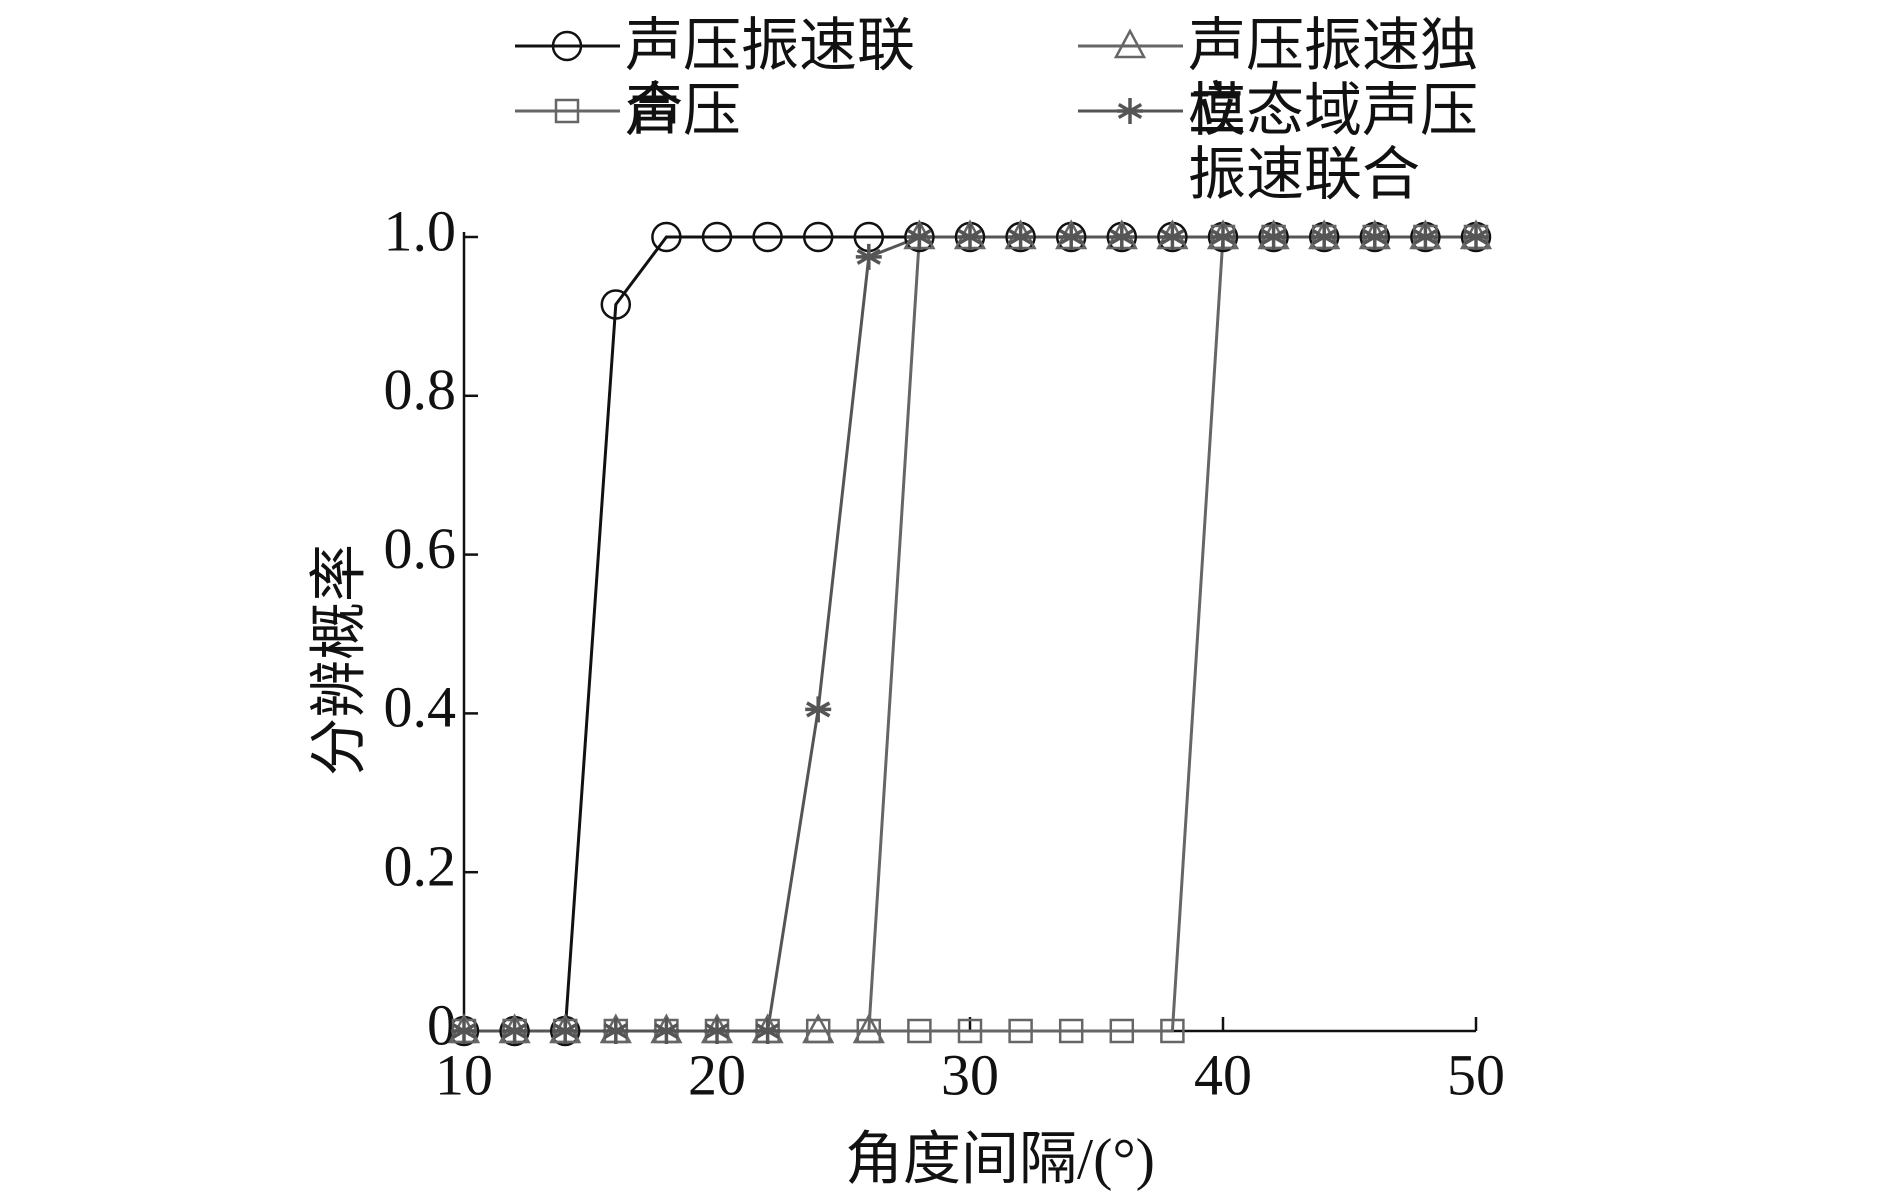 The height and width of the screenshot is (1203, 1890). What do you see at coordinates (420, 389) in the screenshot?
I see `y-tick-label: 0.8` at bounding box center [420, 389].